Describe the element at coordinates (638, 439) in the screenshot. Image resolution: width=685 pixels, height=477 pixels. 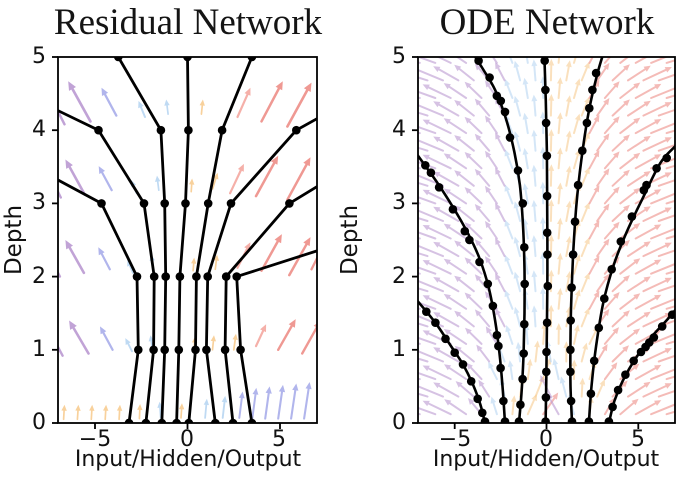
I see `right-x-tick-5: 5` at that location.